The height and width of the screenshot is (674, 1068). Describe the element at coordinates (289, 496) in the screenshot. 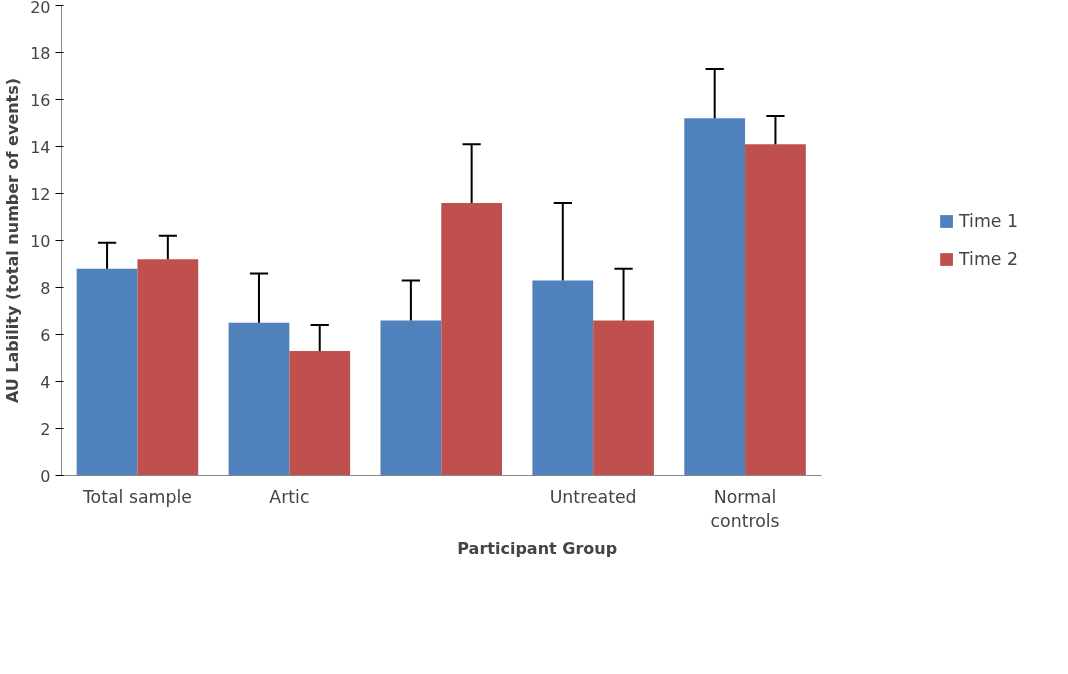

I see `x-tick-label: Artic` at that location.